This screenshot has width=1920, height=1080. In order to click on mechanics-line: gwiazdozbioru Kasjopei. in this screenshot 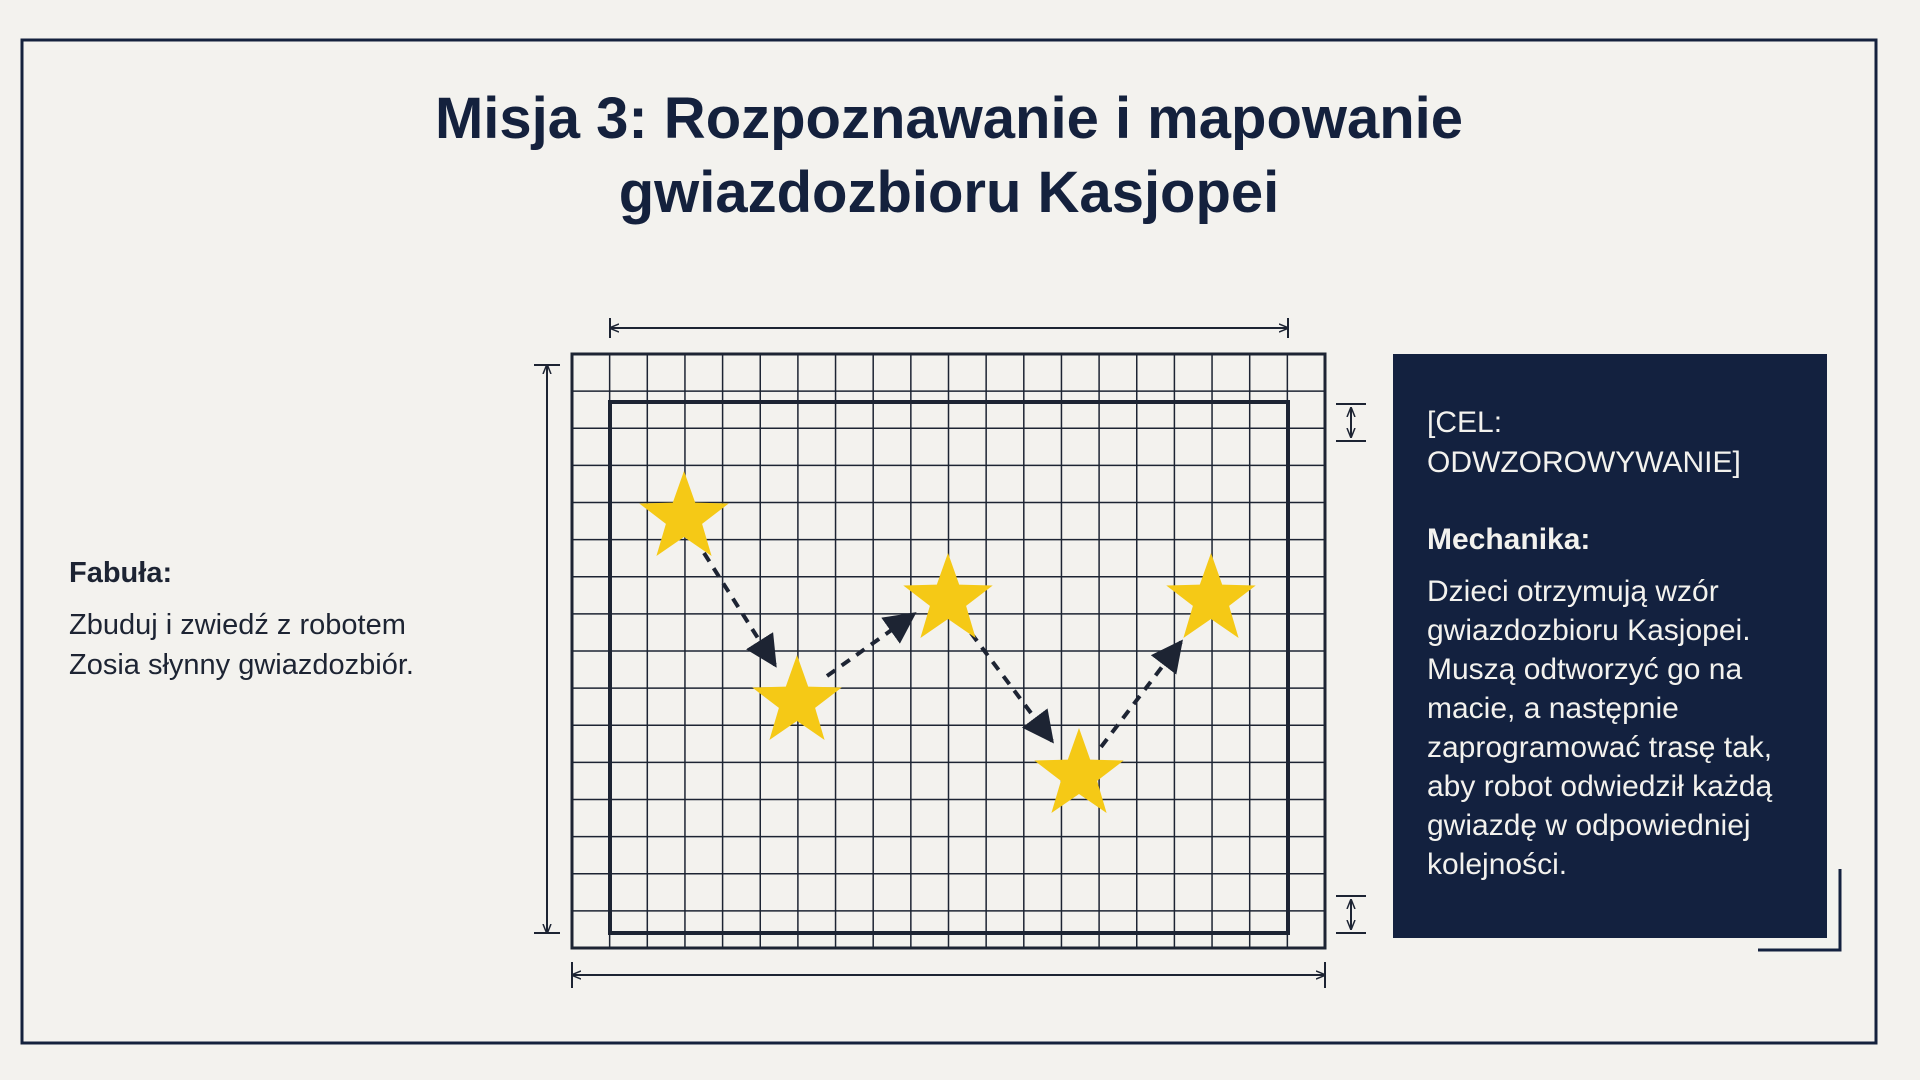, I will do `click(1589, 630)`.